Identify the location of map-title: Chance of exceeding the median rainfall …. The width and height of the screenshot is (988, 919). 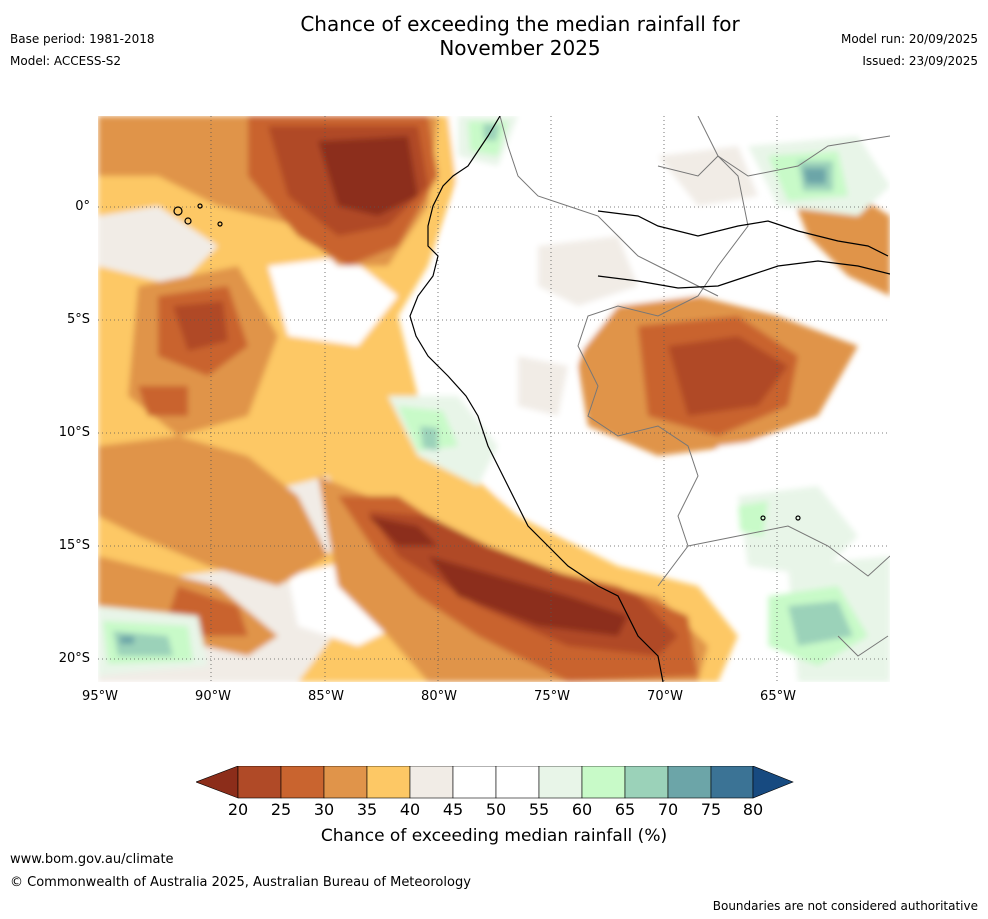
(520, 36).